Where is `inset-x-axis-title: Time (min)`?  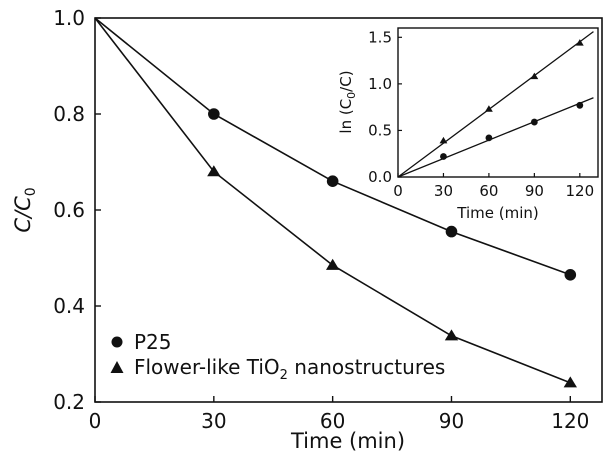
inset-x-axis-title: Time (min) is located at coordinates (497, 213).